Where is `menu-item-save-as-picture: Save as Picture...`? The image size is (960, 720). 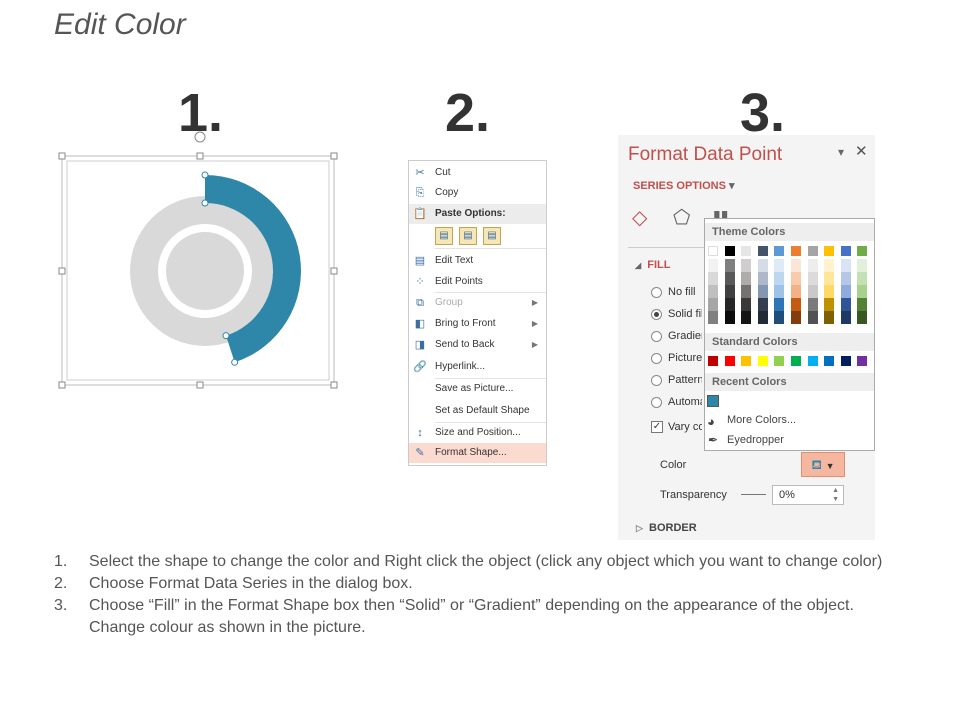
menu-item-save-as-picture: Save as Picture... is located at coordinates (477, 389).